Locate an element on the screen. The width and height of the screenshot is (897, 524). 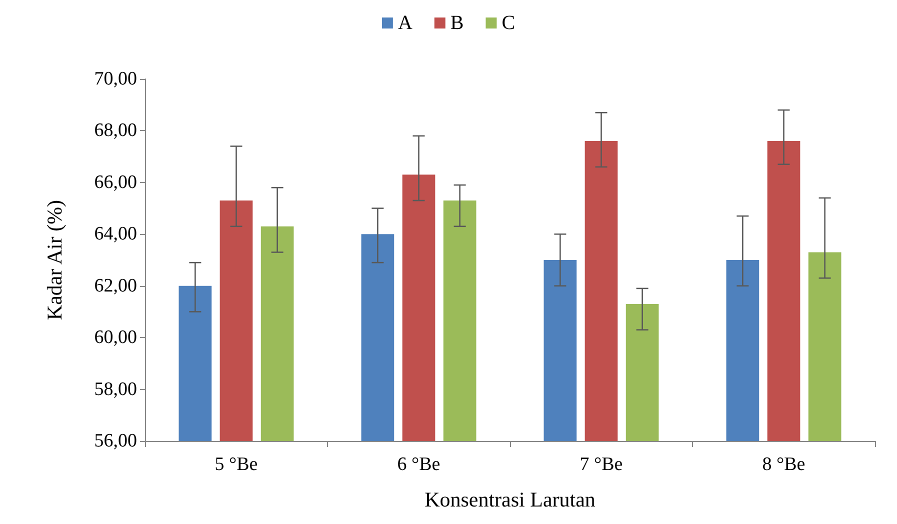
x-tick-label: 8 °Be is located at coordinates (784, 464).